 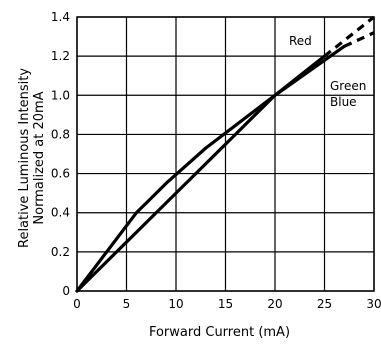 I want to click on y-tick-label: 1.4, so click(x=60, y=17).